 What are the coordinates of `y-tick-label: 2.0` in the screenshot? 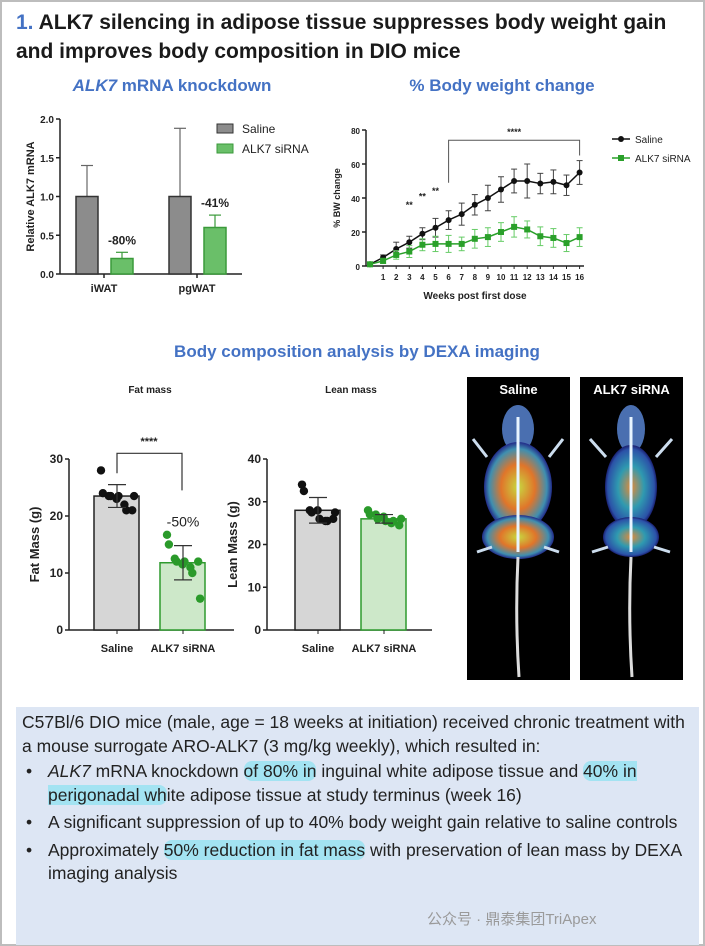 It's located at (47, 120).